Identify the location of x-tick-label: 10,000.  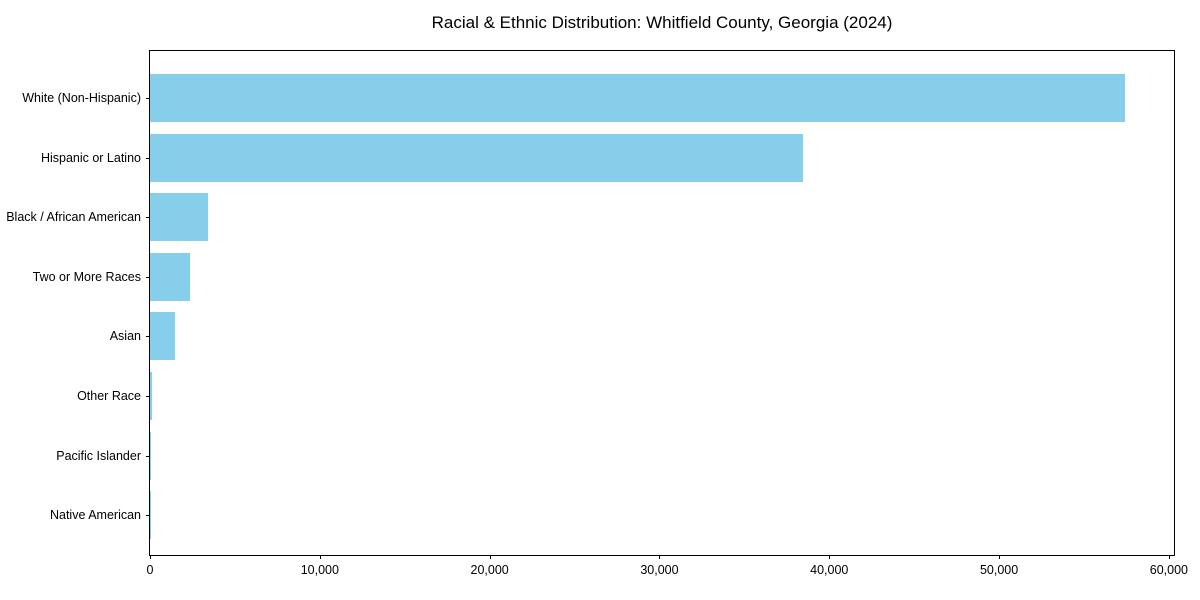
(319, 570).